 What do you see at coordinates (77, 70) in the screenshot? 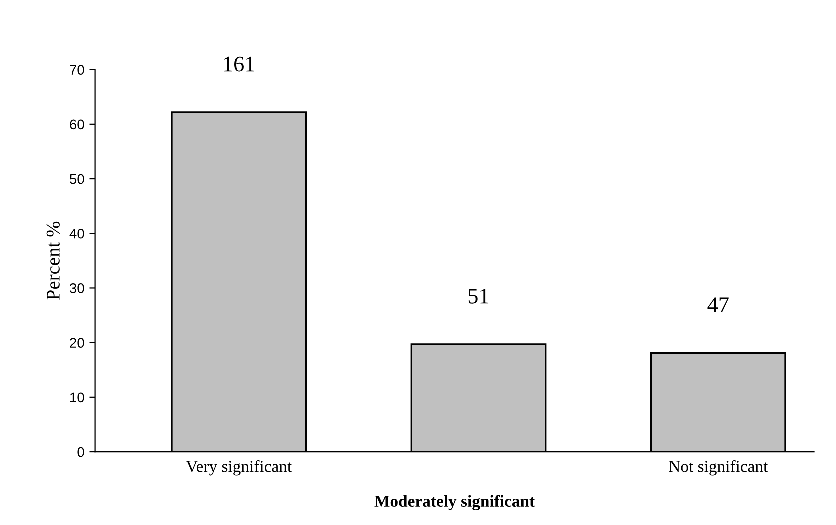
I see `y-tick-label: 70` at bounding box center [77, 70].